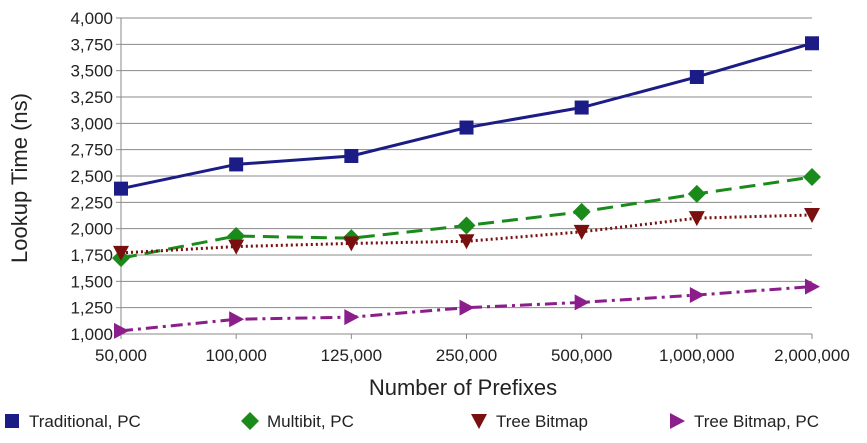 The image size is (867, 443). Describe the element at coordinates (581, 355) in the screenshot. I see `x-tick-label: 500,000` at that location.